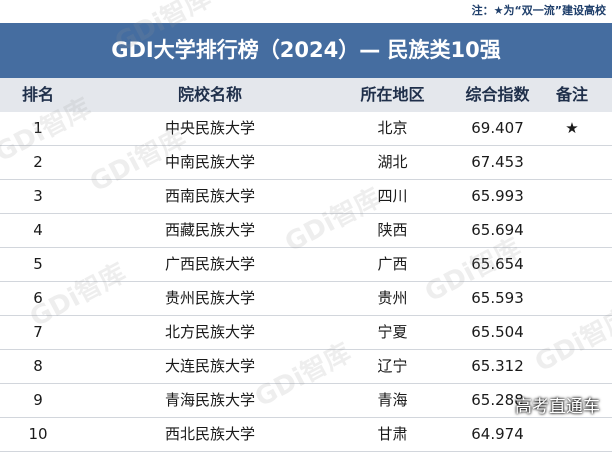 The width and height of the screenshot is (612, 452). Describe the element at coordinates (209, 264) in the screenshot. I see `school-cell: 广西民族大学` at that location.